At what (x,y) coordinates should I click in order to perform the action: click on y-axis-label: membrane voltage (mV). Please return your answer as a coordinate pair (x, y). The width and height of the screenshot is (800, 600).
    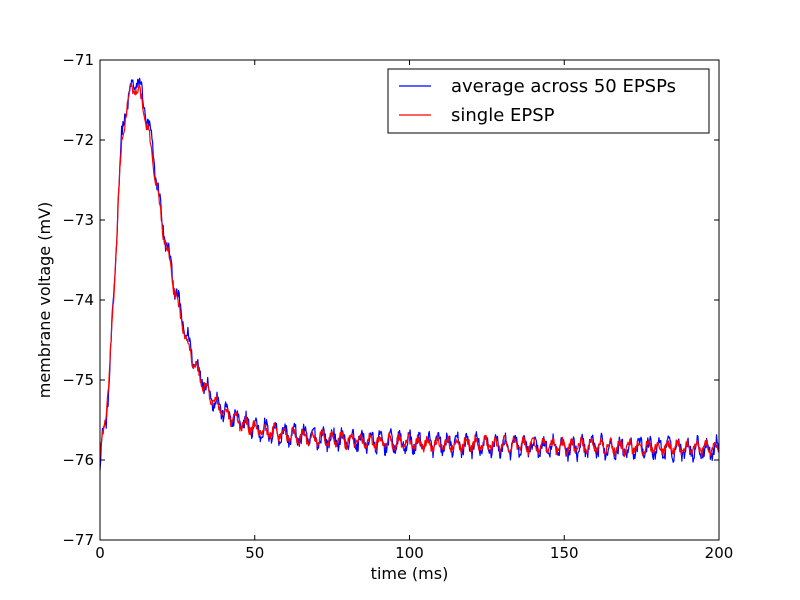
    Looking at the image, I should click on (44, 300).